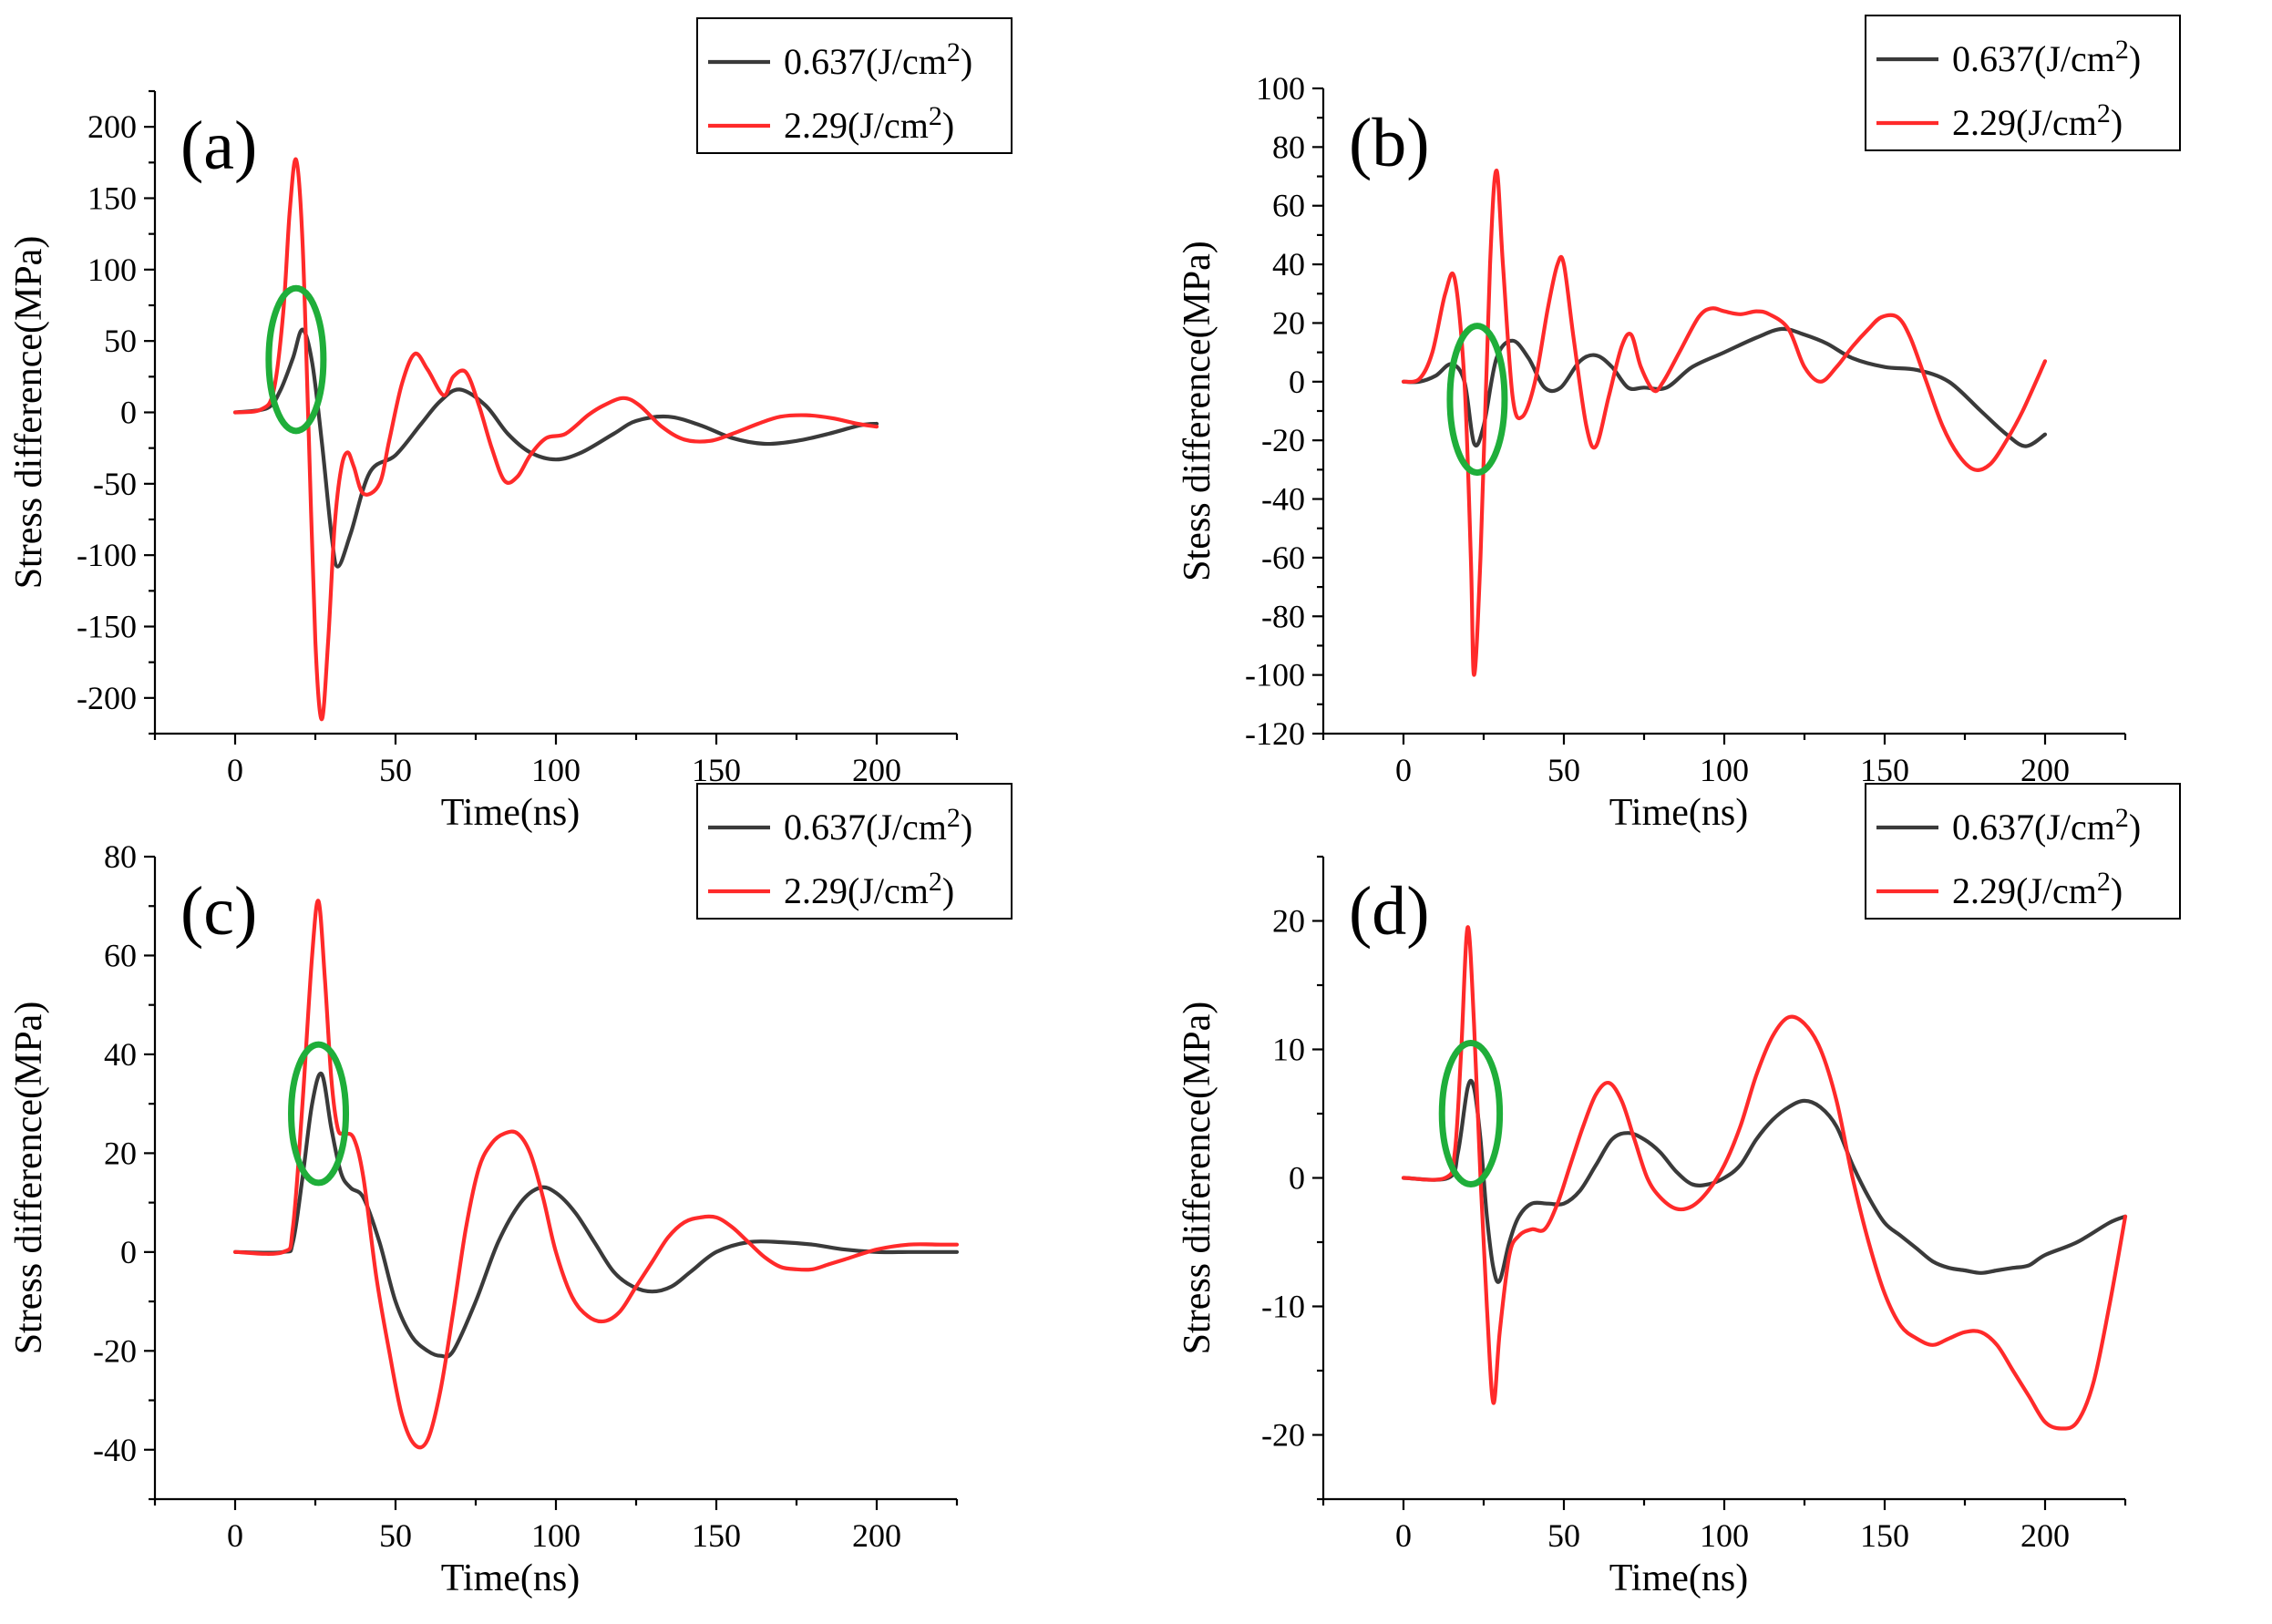  What do you see at coordinates (112, 198) in the screenshot?
I see `y-tick-label: 150` at bounding box center [112, 198].